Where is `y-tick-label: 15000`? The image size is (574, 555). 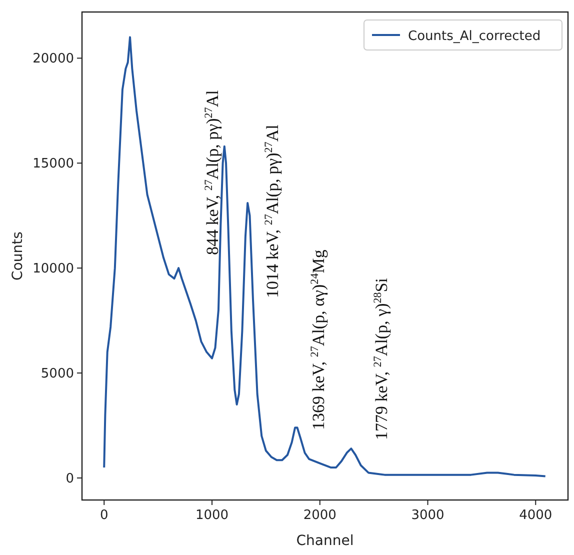
y-tick-label: 15000 is located at coordinates (53, 164).